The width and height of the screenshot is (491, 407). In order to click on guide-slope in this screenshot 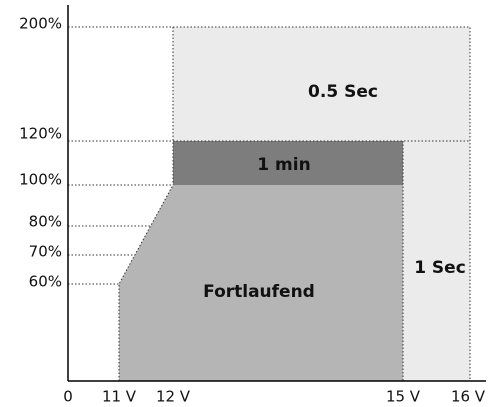, I will do `click(146, 282)`.